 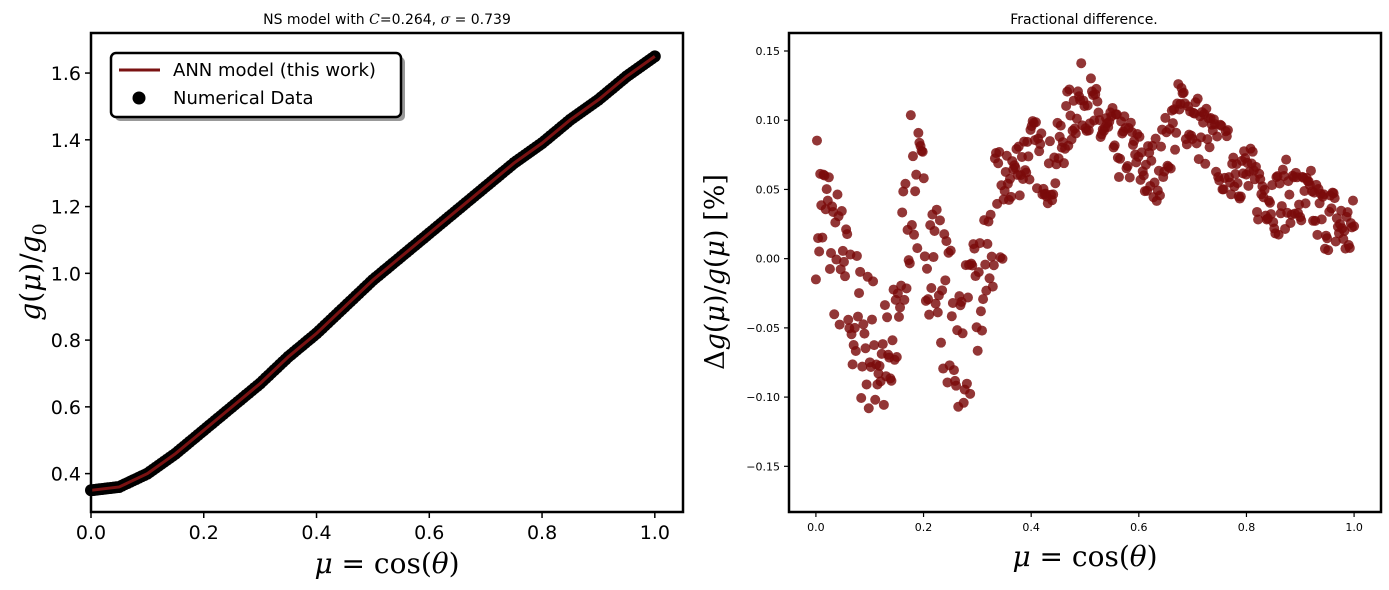 I want to click on left-y-tick-label: 0.8, so click(x=66, y=341).